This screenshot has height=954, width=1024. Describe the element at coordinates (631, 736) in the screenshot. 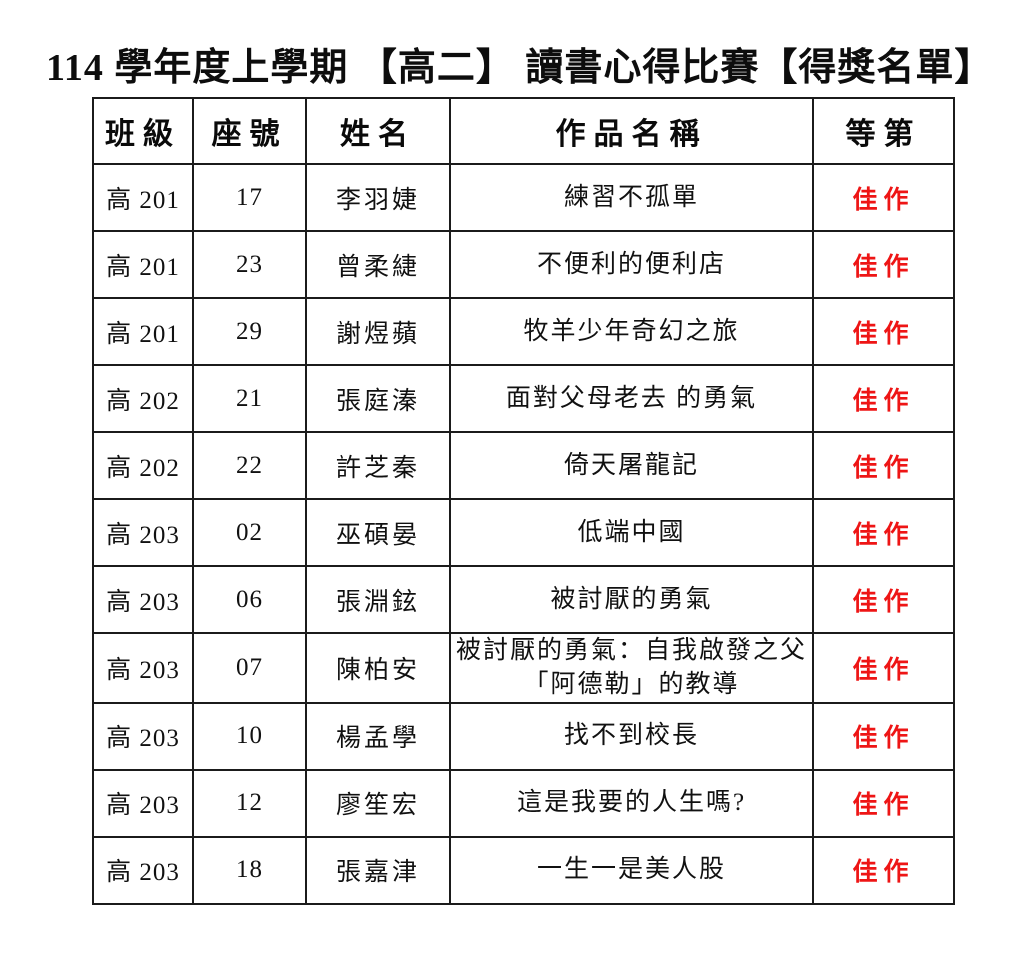

I see `cell-work: 找不到校長` at that location.